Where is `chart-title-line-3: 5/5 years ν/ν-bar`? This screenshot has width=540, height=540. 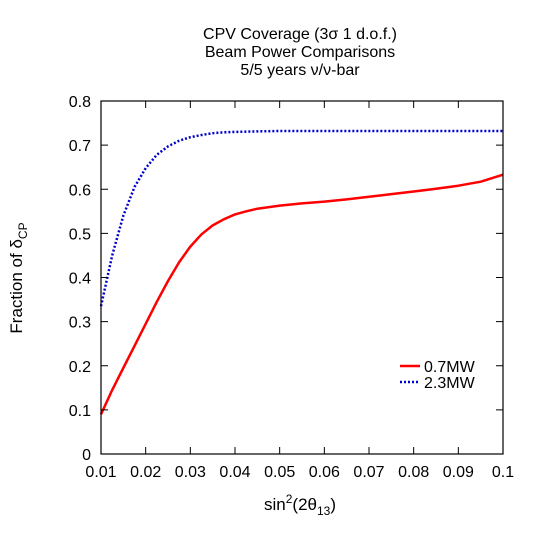 chart-title-line-3: 5/5 years ν/ν-bar is located at coordinates (300, 70).